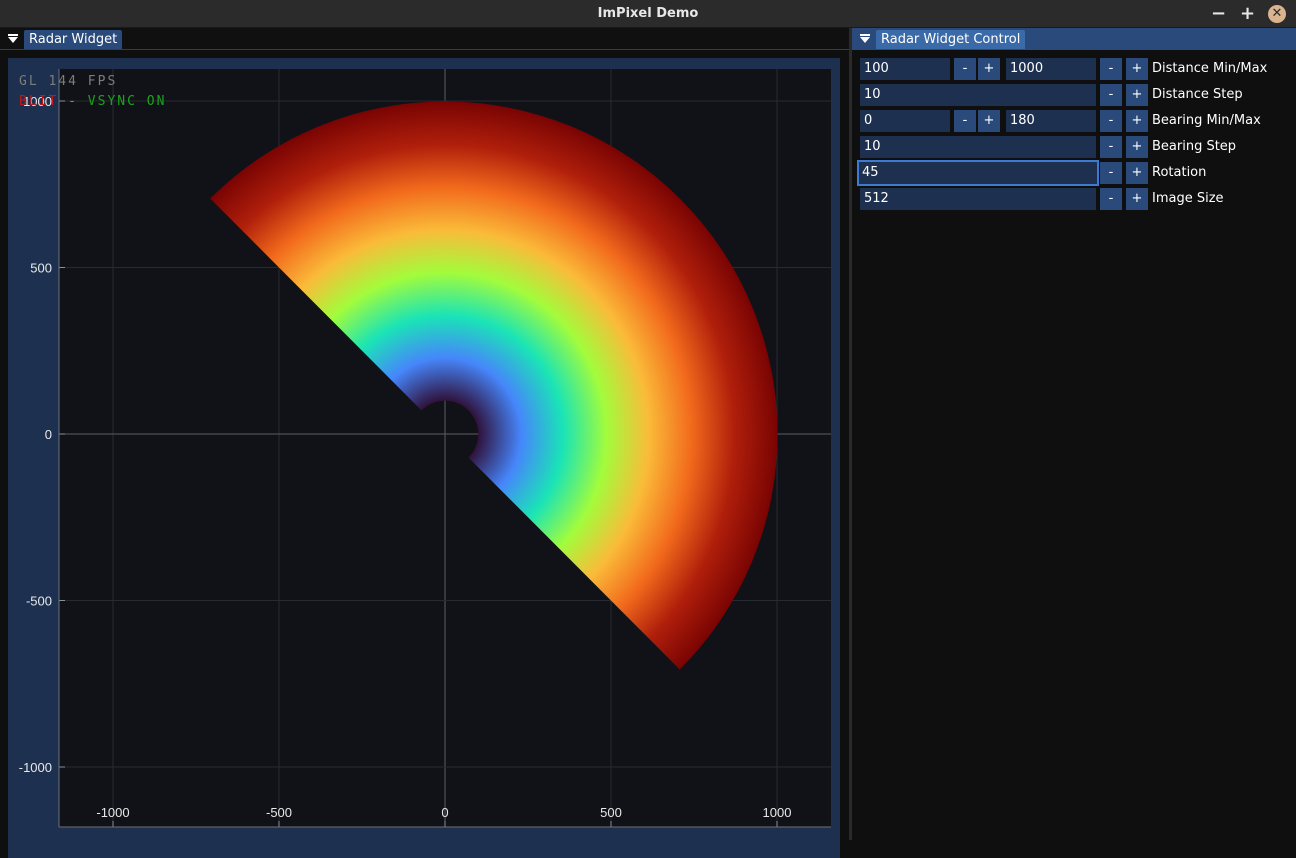  Describe the element at coordinates (1137, 95) in the screenshot. I see `distance-step-increment-button: +` at that location.